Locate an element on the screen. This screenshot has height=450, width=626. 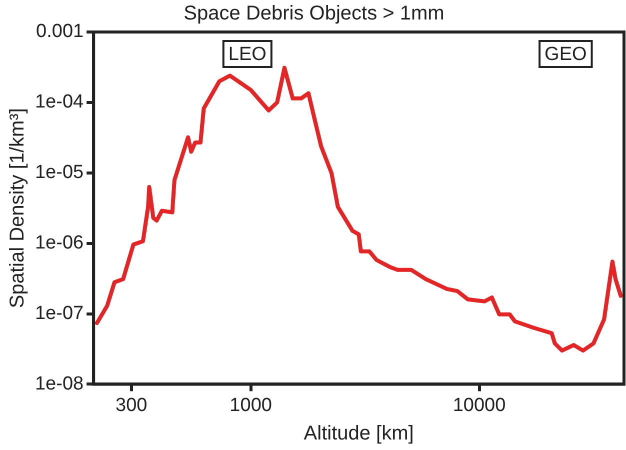
y-tick-label: 1e-05 is located at coordinates (59, 173).